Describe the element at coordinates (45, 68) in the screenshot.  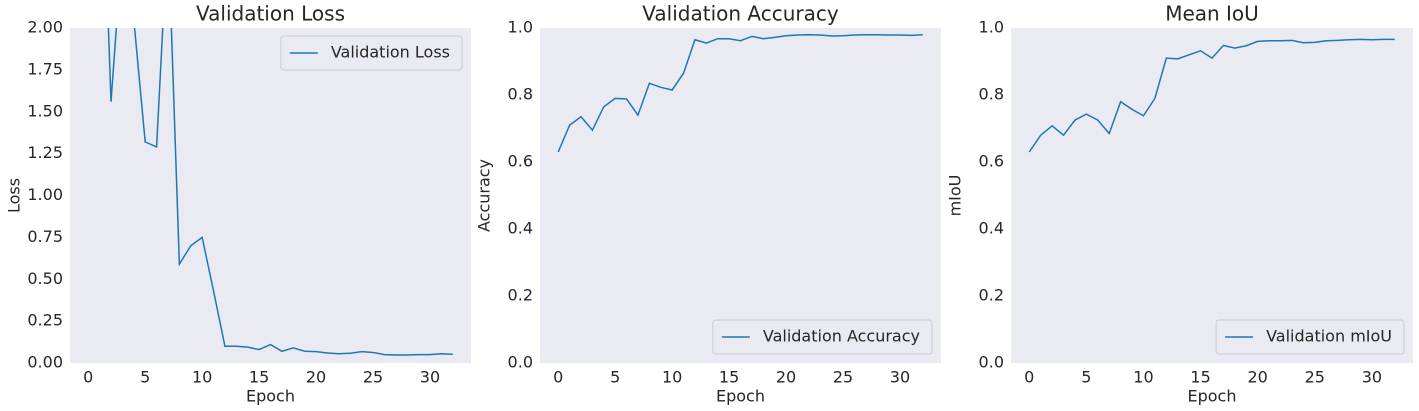
I see `y-tick-label: 1.75` at that location.